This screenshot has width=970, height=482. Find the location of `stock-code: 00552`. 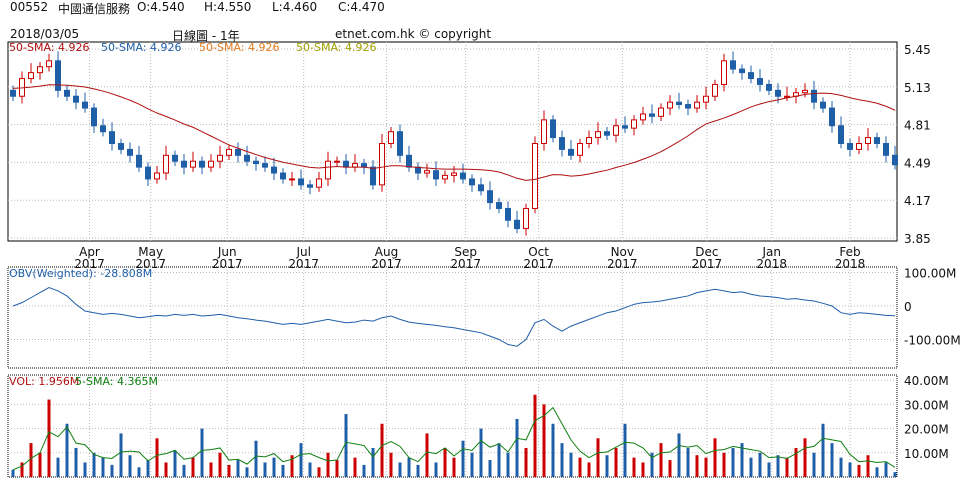

stock-code: 00552 is located at coordinates (29, 7).